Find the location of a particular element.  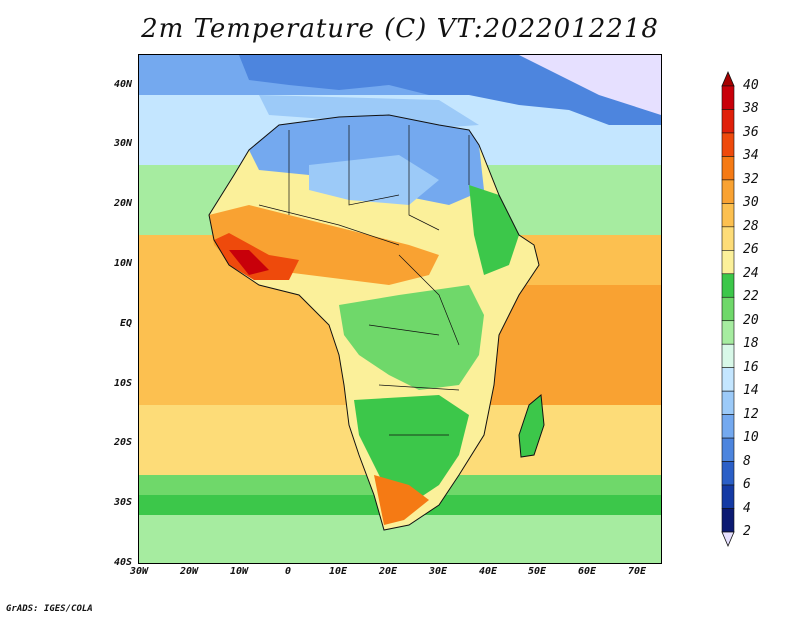

colorbar-label: 26 is located at coordinates (751, 250).